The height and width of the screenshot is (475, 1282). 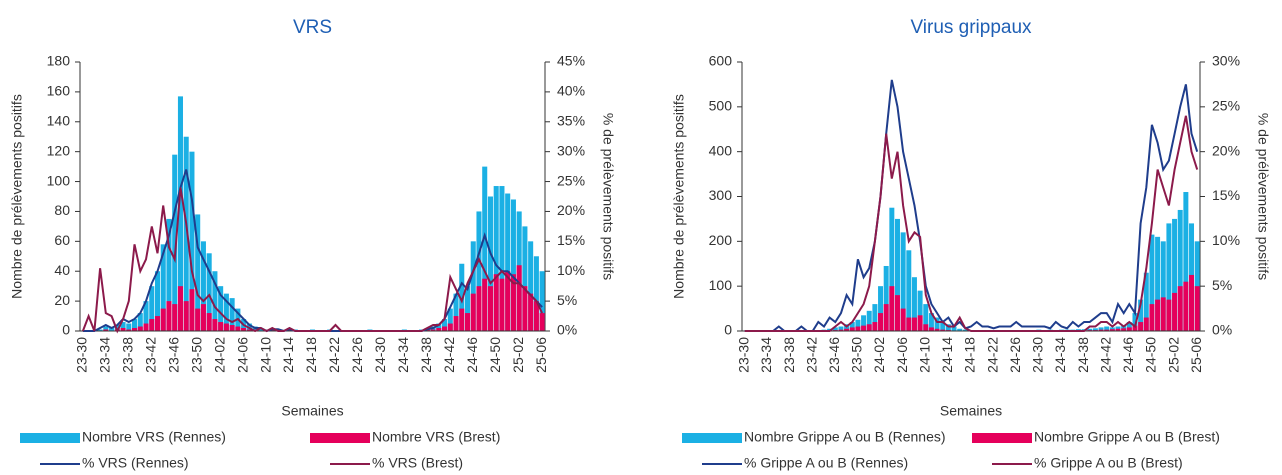 I want to click on x-tick-label: 25-06, so click(x=541, y=355).